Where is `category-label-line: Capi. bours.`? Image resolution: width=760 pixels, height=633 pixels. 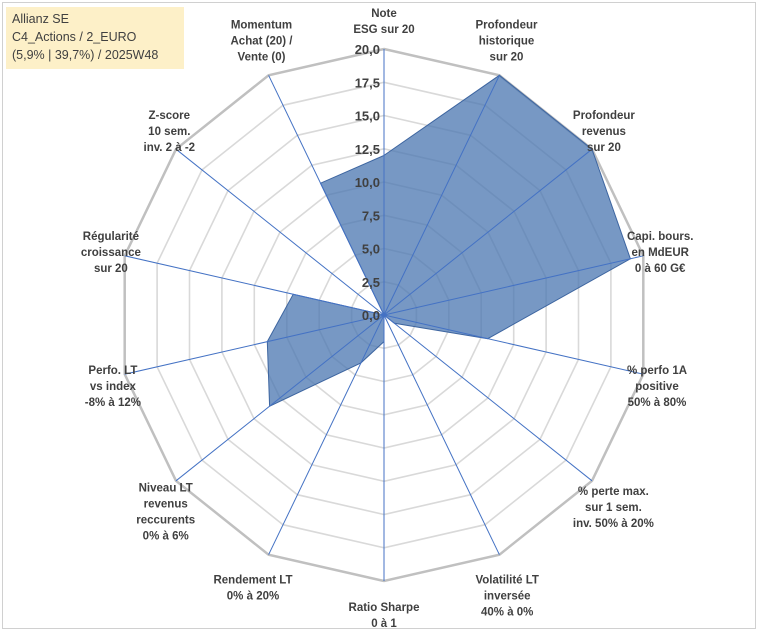 category-label-line: Capi. bours. is located at coordinates (660, 237).